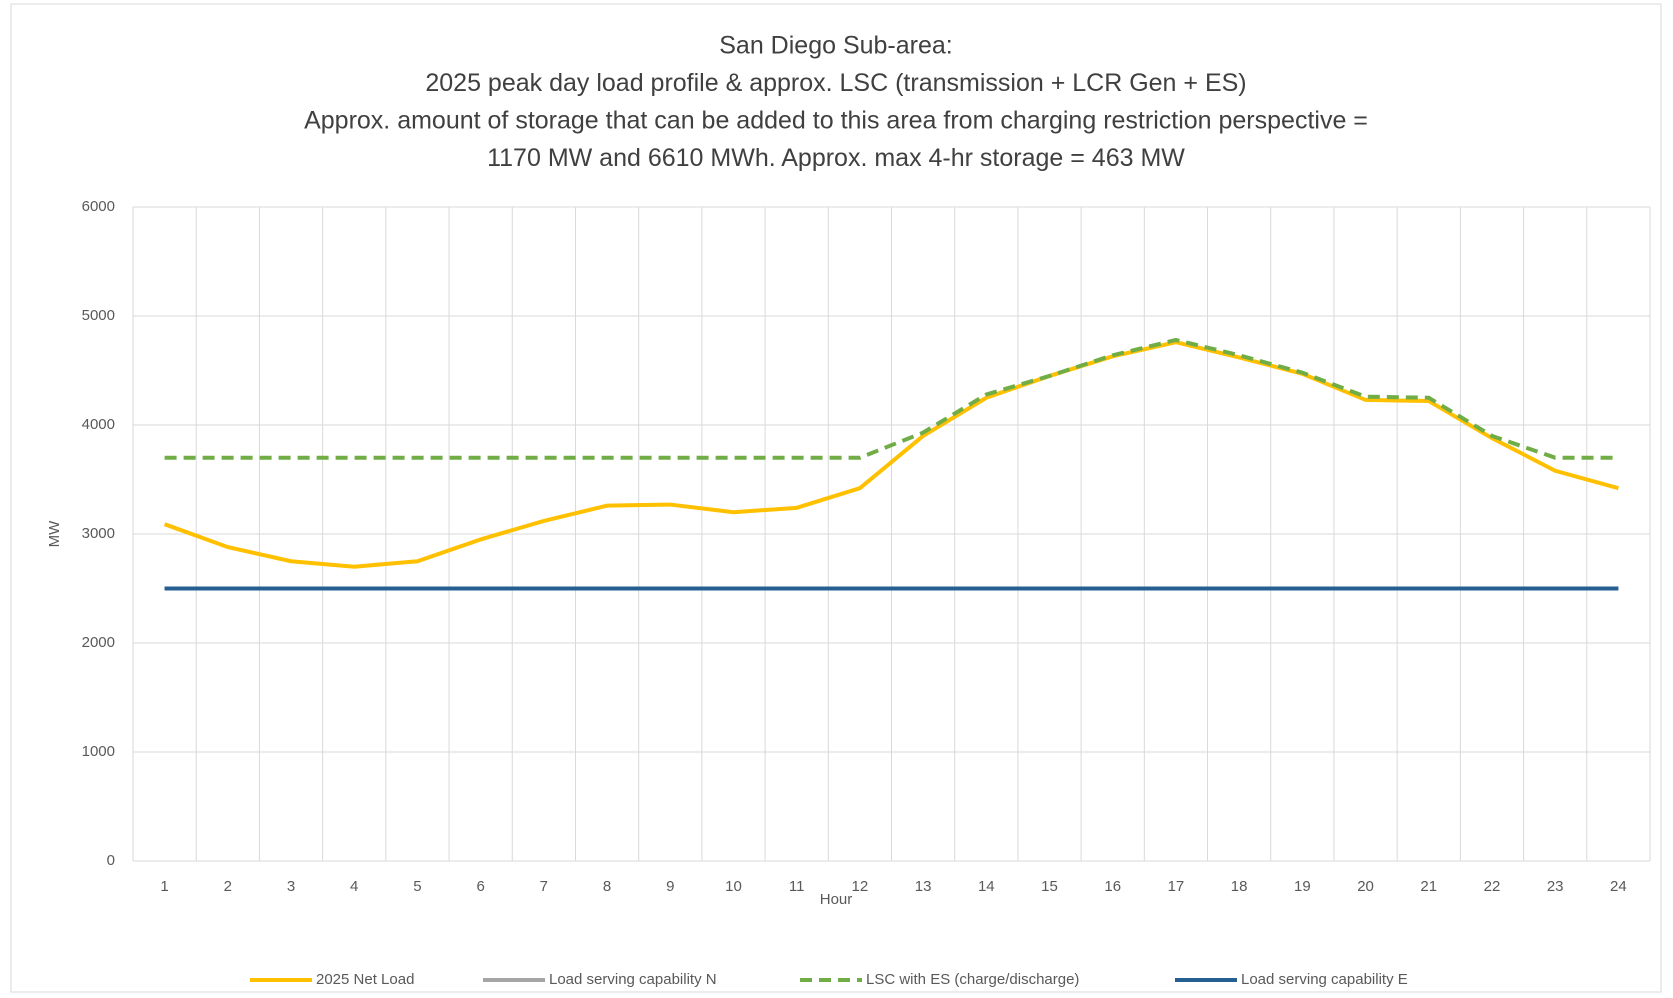 This screenshot has width=1673, height=998. What do you see at coordinates (633, 979) in the screenshot?
I see `legend-label: Load serving capability N` at bounding box center [633, 979].